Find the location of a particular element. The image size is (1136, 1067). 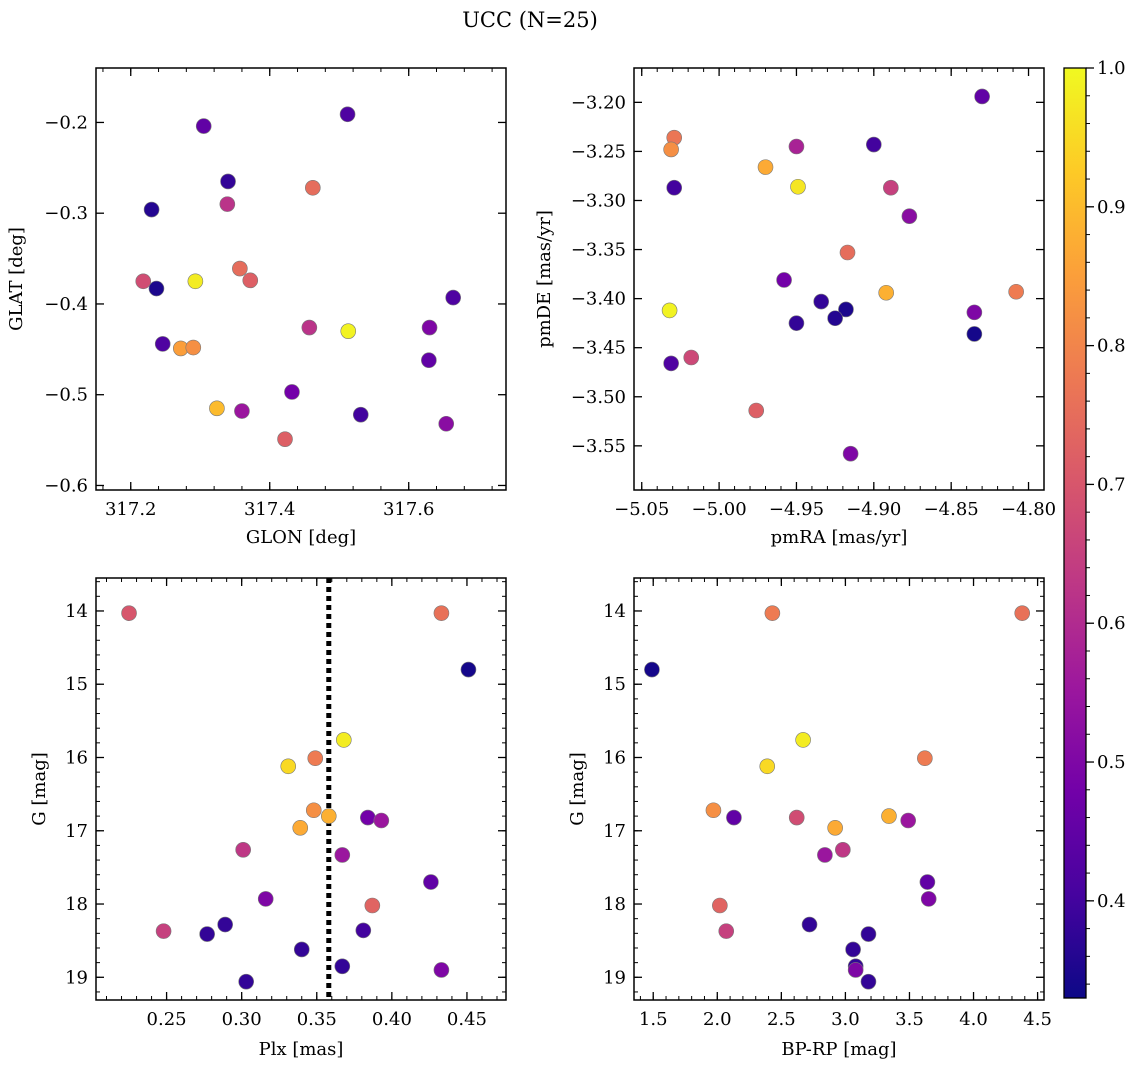

x-tick-label: −5.00 is located at coordinates (719, 509).